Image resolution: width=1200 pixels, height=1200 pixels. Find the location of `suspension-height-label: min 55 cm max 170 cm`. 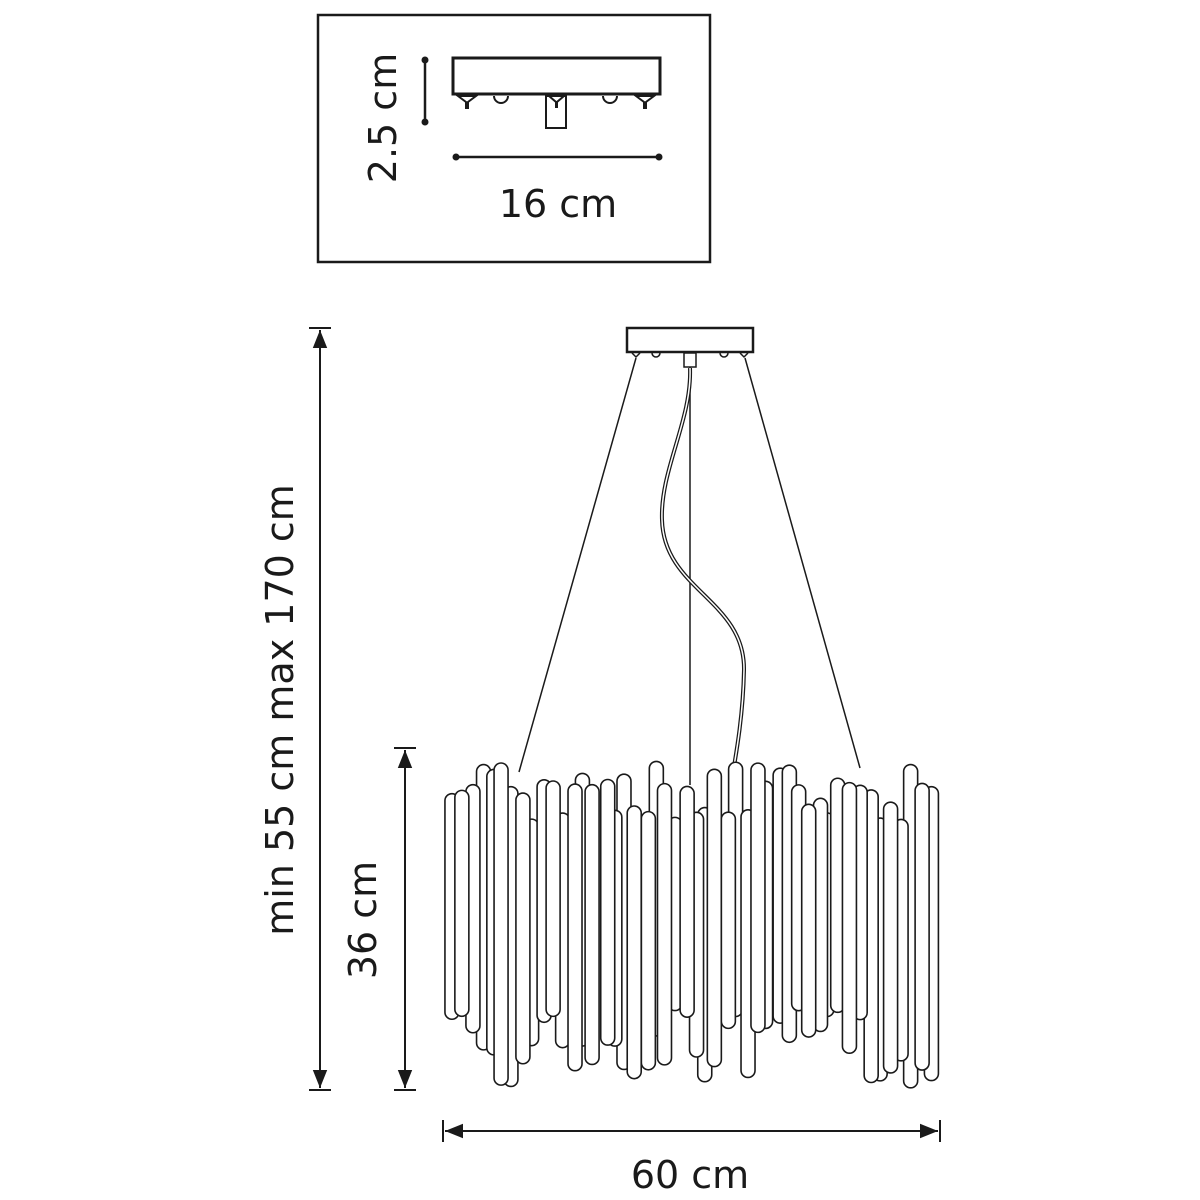

suspension-height-label: min 55 cm max 170 cm is located at coordinates (280, 710).